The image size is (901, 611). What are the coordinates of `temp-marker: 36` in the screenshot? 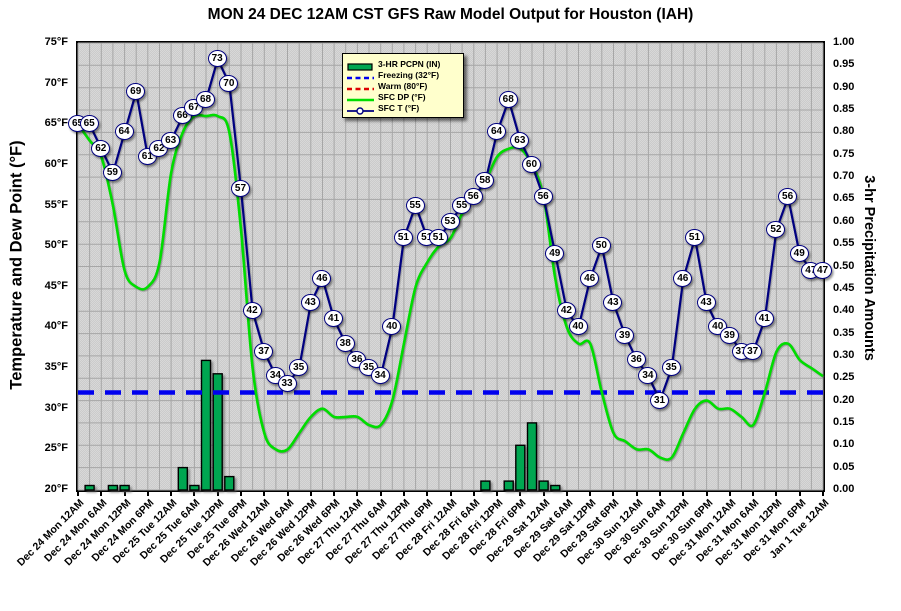 It's located at (636, 359).